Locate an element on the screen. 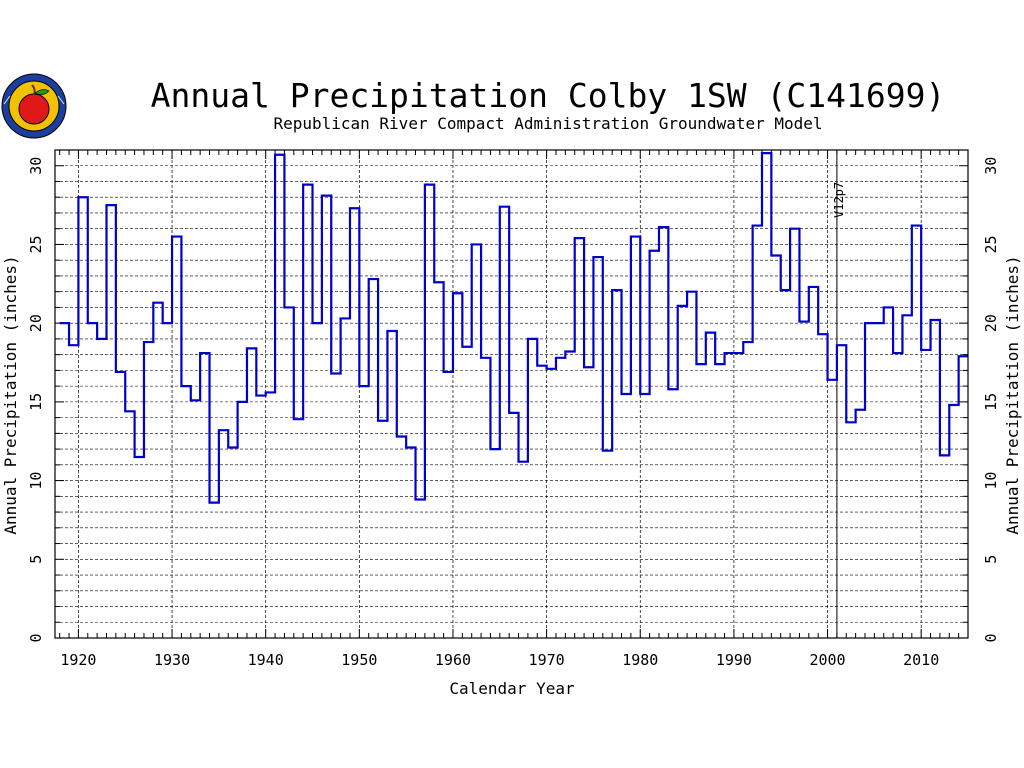  y-tick-labels-right: 0 5 10 15 20 25 30 is located at coordinates (991, 400).